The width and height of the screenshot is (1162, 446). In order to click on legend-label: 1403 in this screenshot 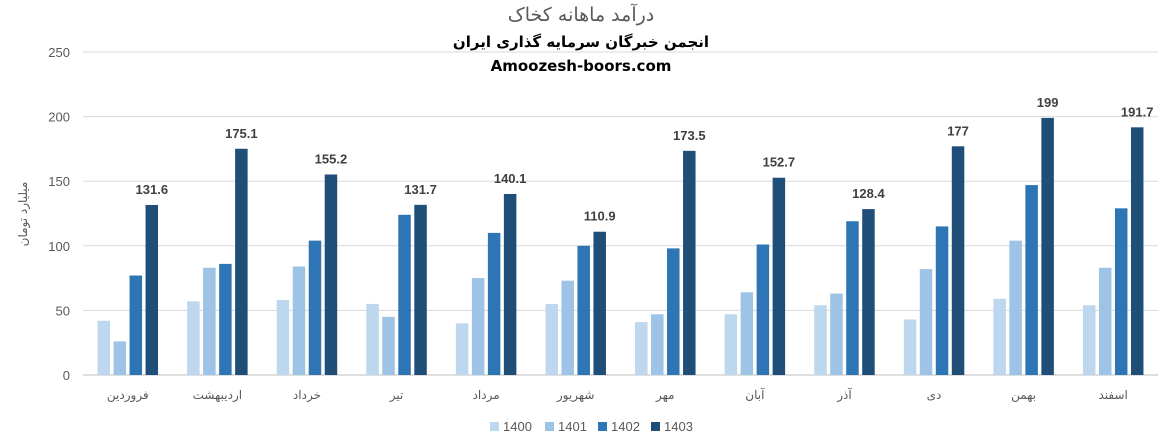, I will do `click(678, 426)`.